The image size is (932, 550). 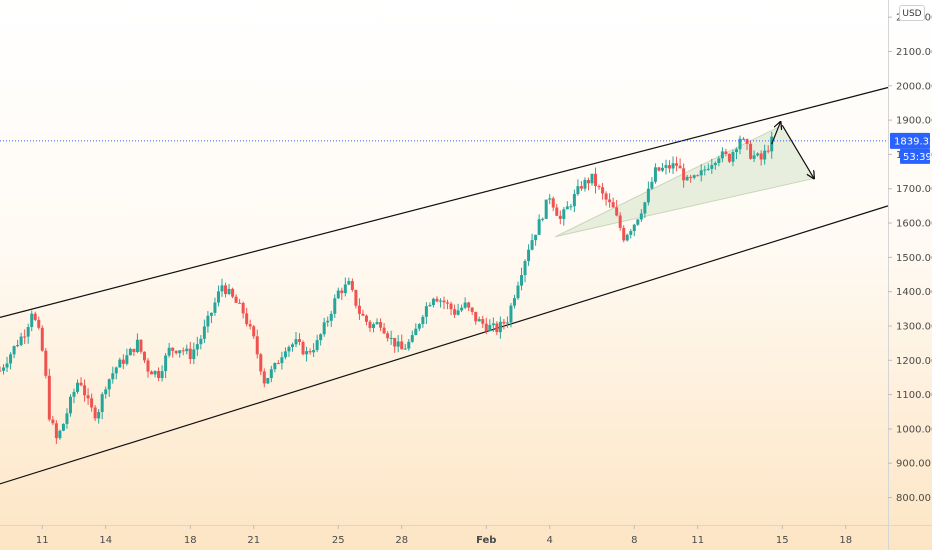 I want to click on countdown-label: 53:39, so click(x=917, y=157).